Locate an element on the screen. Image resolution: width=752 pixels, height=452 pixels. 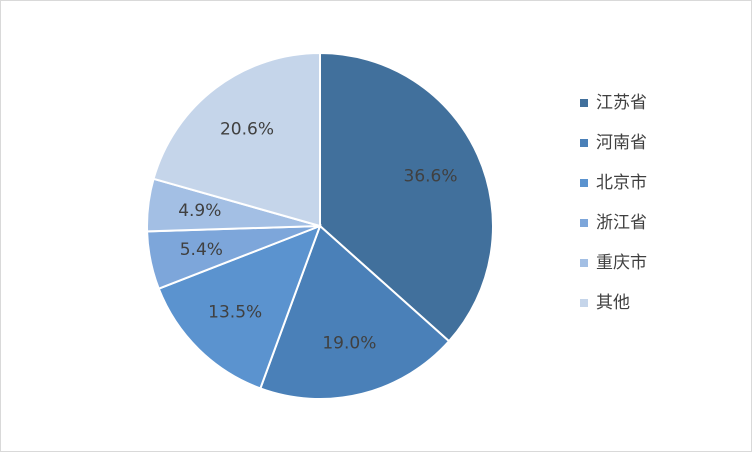
data-label: 19.0% is located at coordinates (349, 343).